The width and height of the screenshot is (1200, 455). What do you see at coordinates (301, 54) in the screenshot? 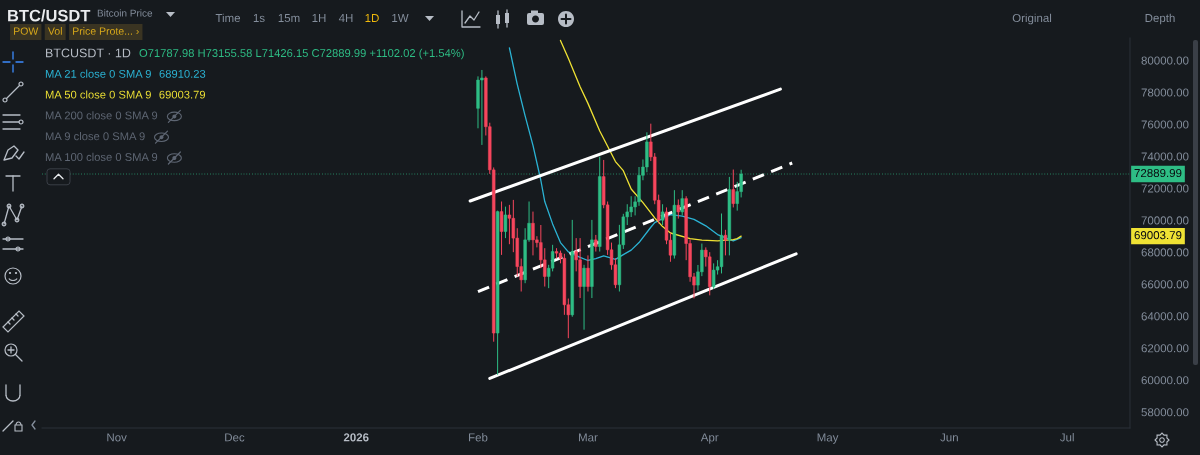
I see `annotation: O71787.98 H73155.58 L71426.15 C72889.99 +1102.02 (+1.54%)` at bounding box center [301, 54].